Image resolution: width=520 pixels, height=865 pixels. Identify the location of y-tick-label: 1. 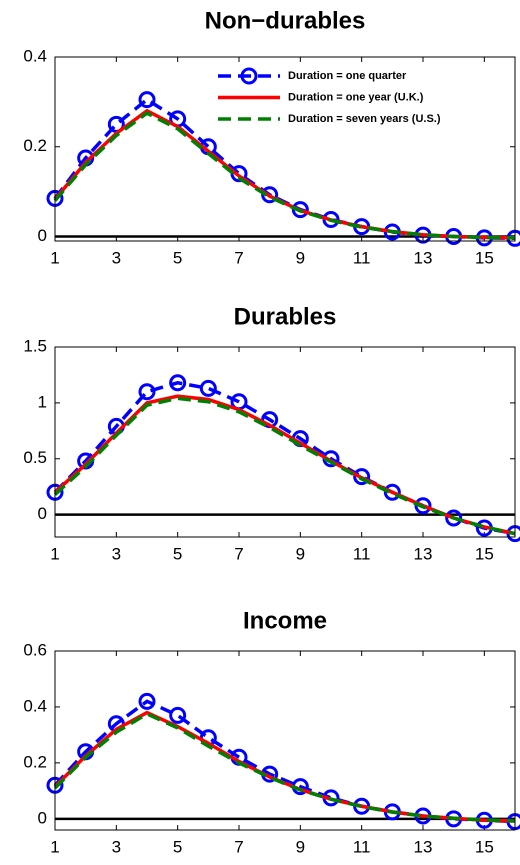
(42, 401).